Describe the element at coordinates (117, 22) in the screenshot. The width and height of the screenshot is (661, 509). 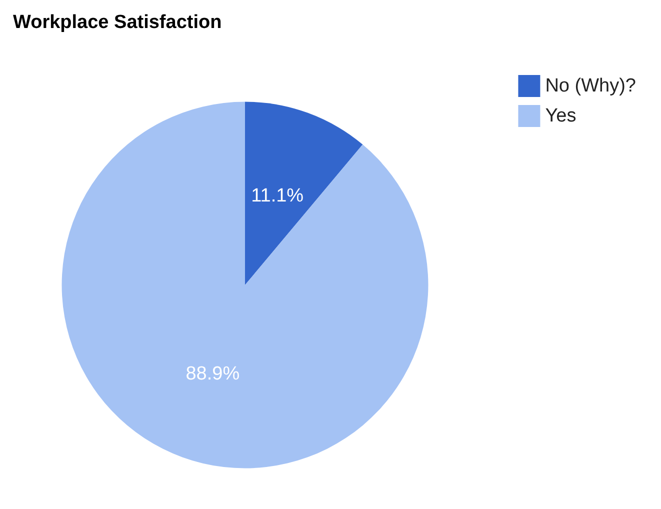
I see `chart-title: Workplace Satisfaction` at that location.